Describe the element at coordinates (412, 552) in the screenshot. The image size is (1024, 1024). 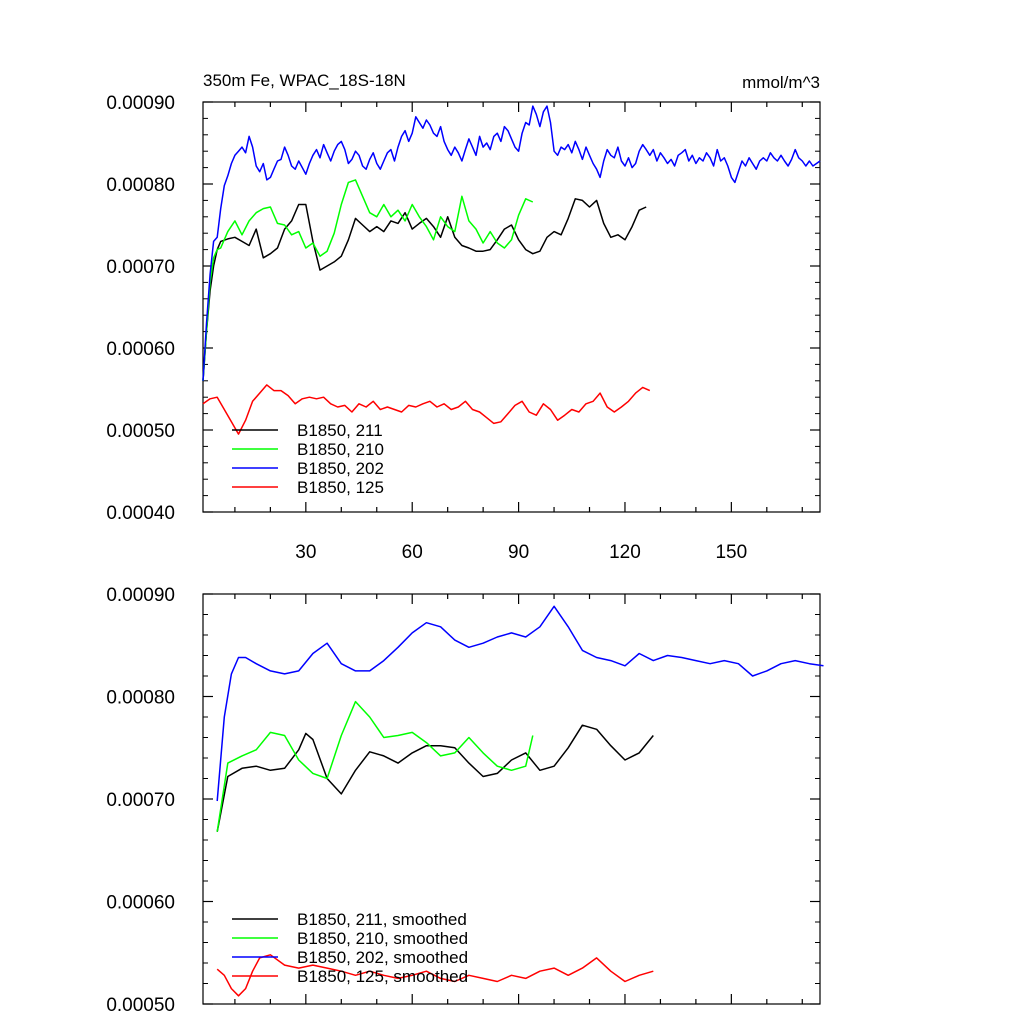
I see `x-tick-label: 60` at that location.